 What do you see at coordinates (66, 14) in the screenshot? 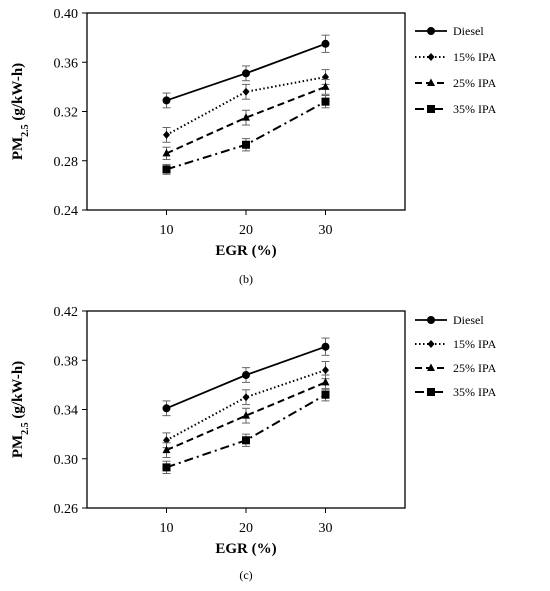
I see `y-tick-label: 0.40` at bounding box center [66, 14].